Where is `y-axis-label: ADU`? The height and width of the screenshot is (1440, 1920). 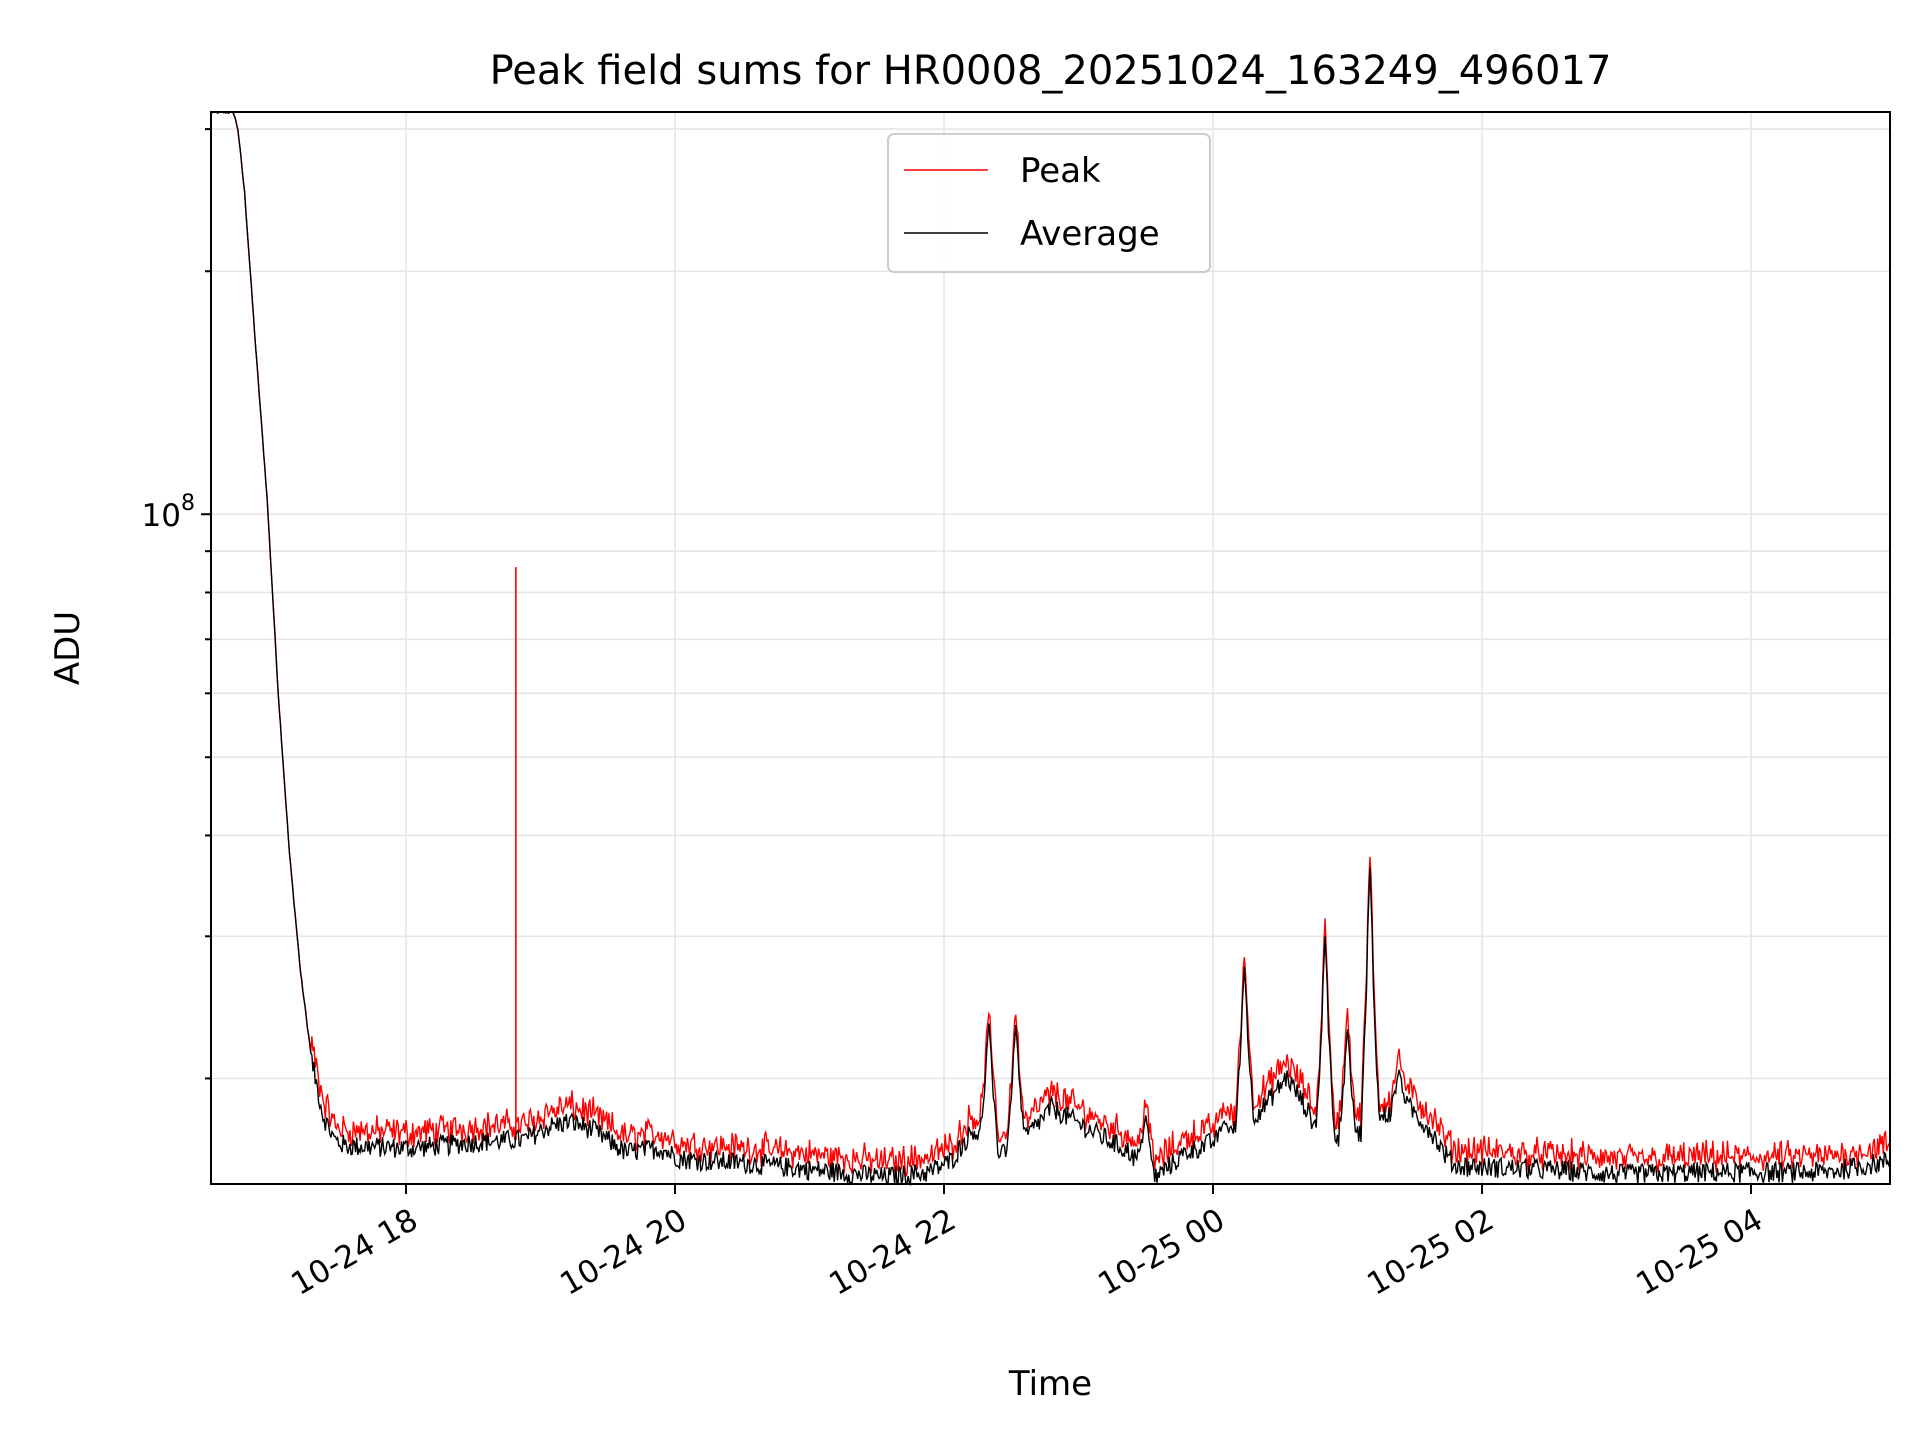
y-axis-label: ADU is located at coordinates (68, 648).